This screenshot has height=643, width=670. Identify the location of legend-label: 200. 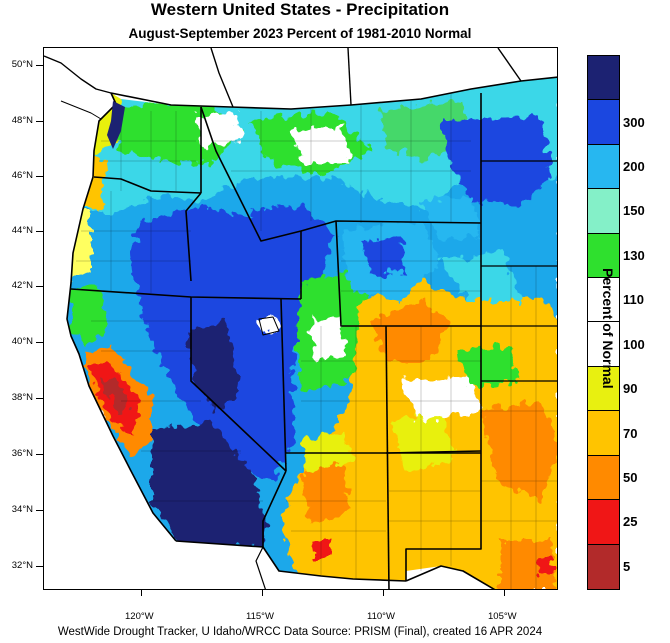
(634, 167).